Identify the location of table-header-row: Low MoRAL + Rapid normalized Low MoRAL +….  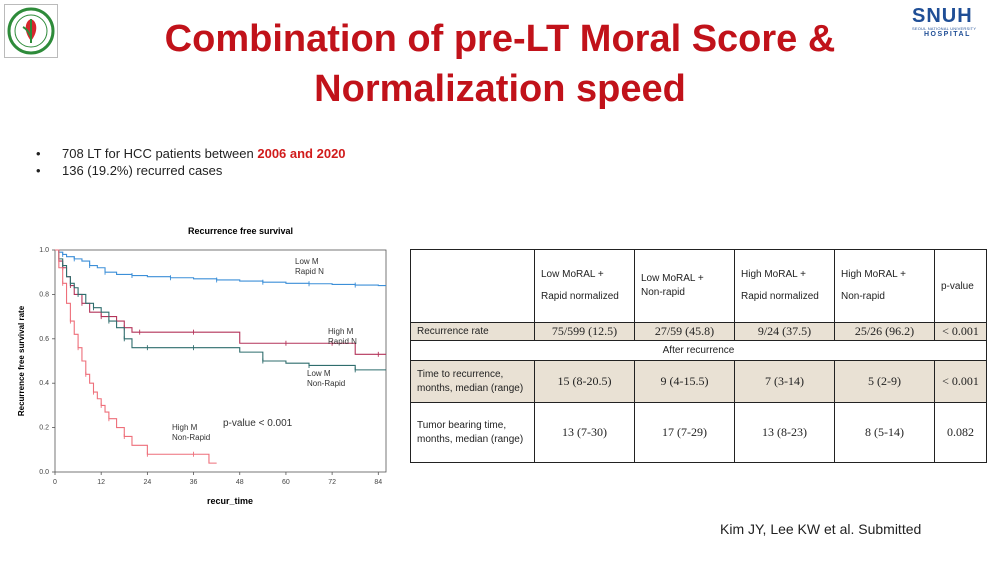
(698, 286).